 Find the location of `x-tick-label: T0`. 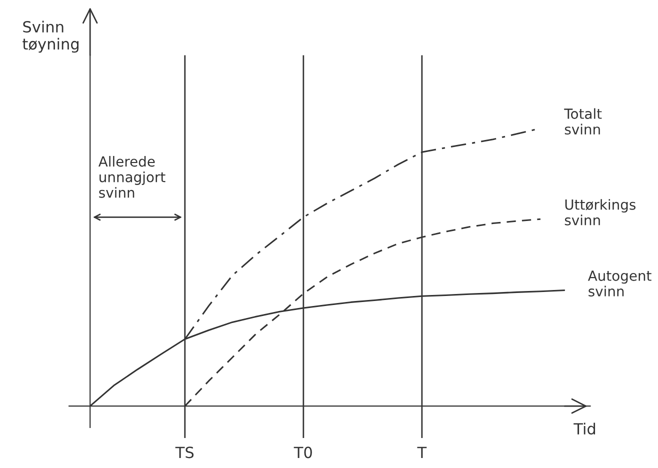

x-tick-label: T0 is located at coordinates (303, 452).